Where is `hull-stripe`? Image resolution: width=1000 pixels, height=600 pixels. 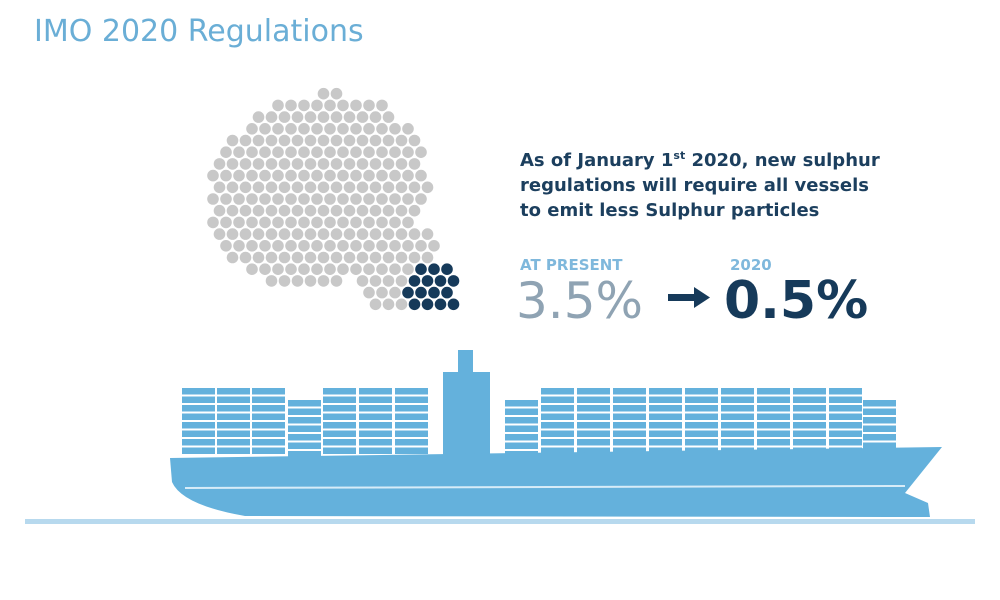
hull-stripe is located at coordinates (545, 487).